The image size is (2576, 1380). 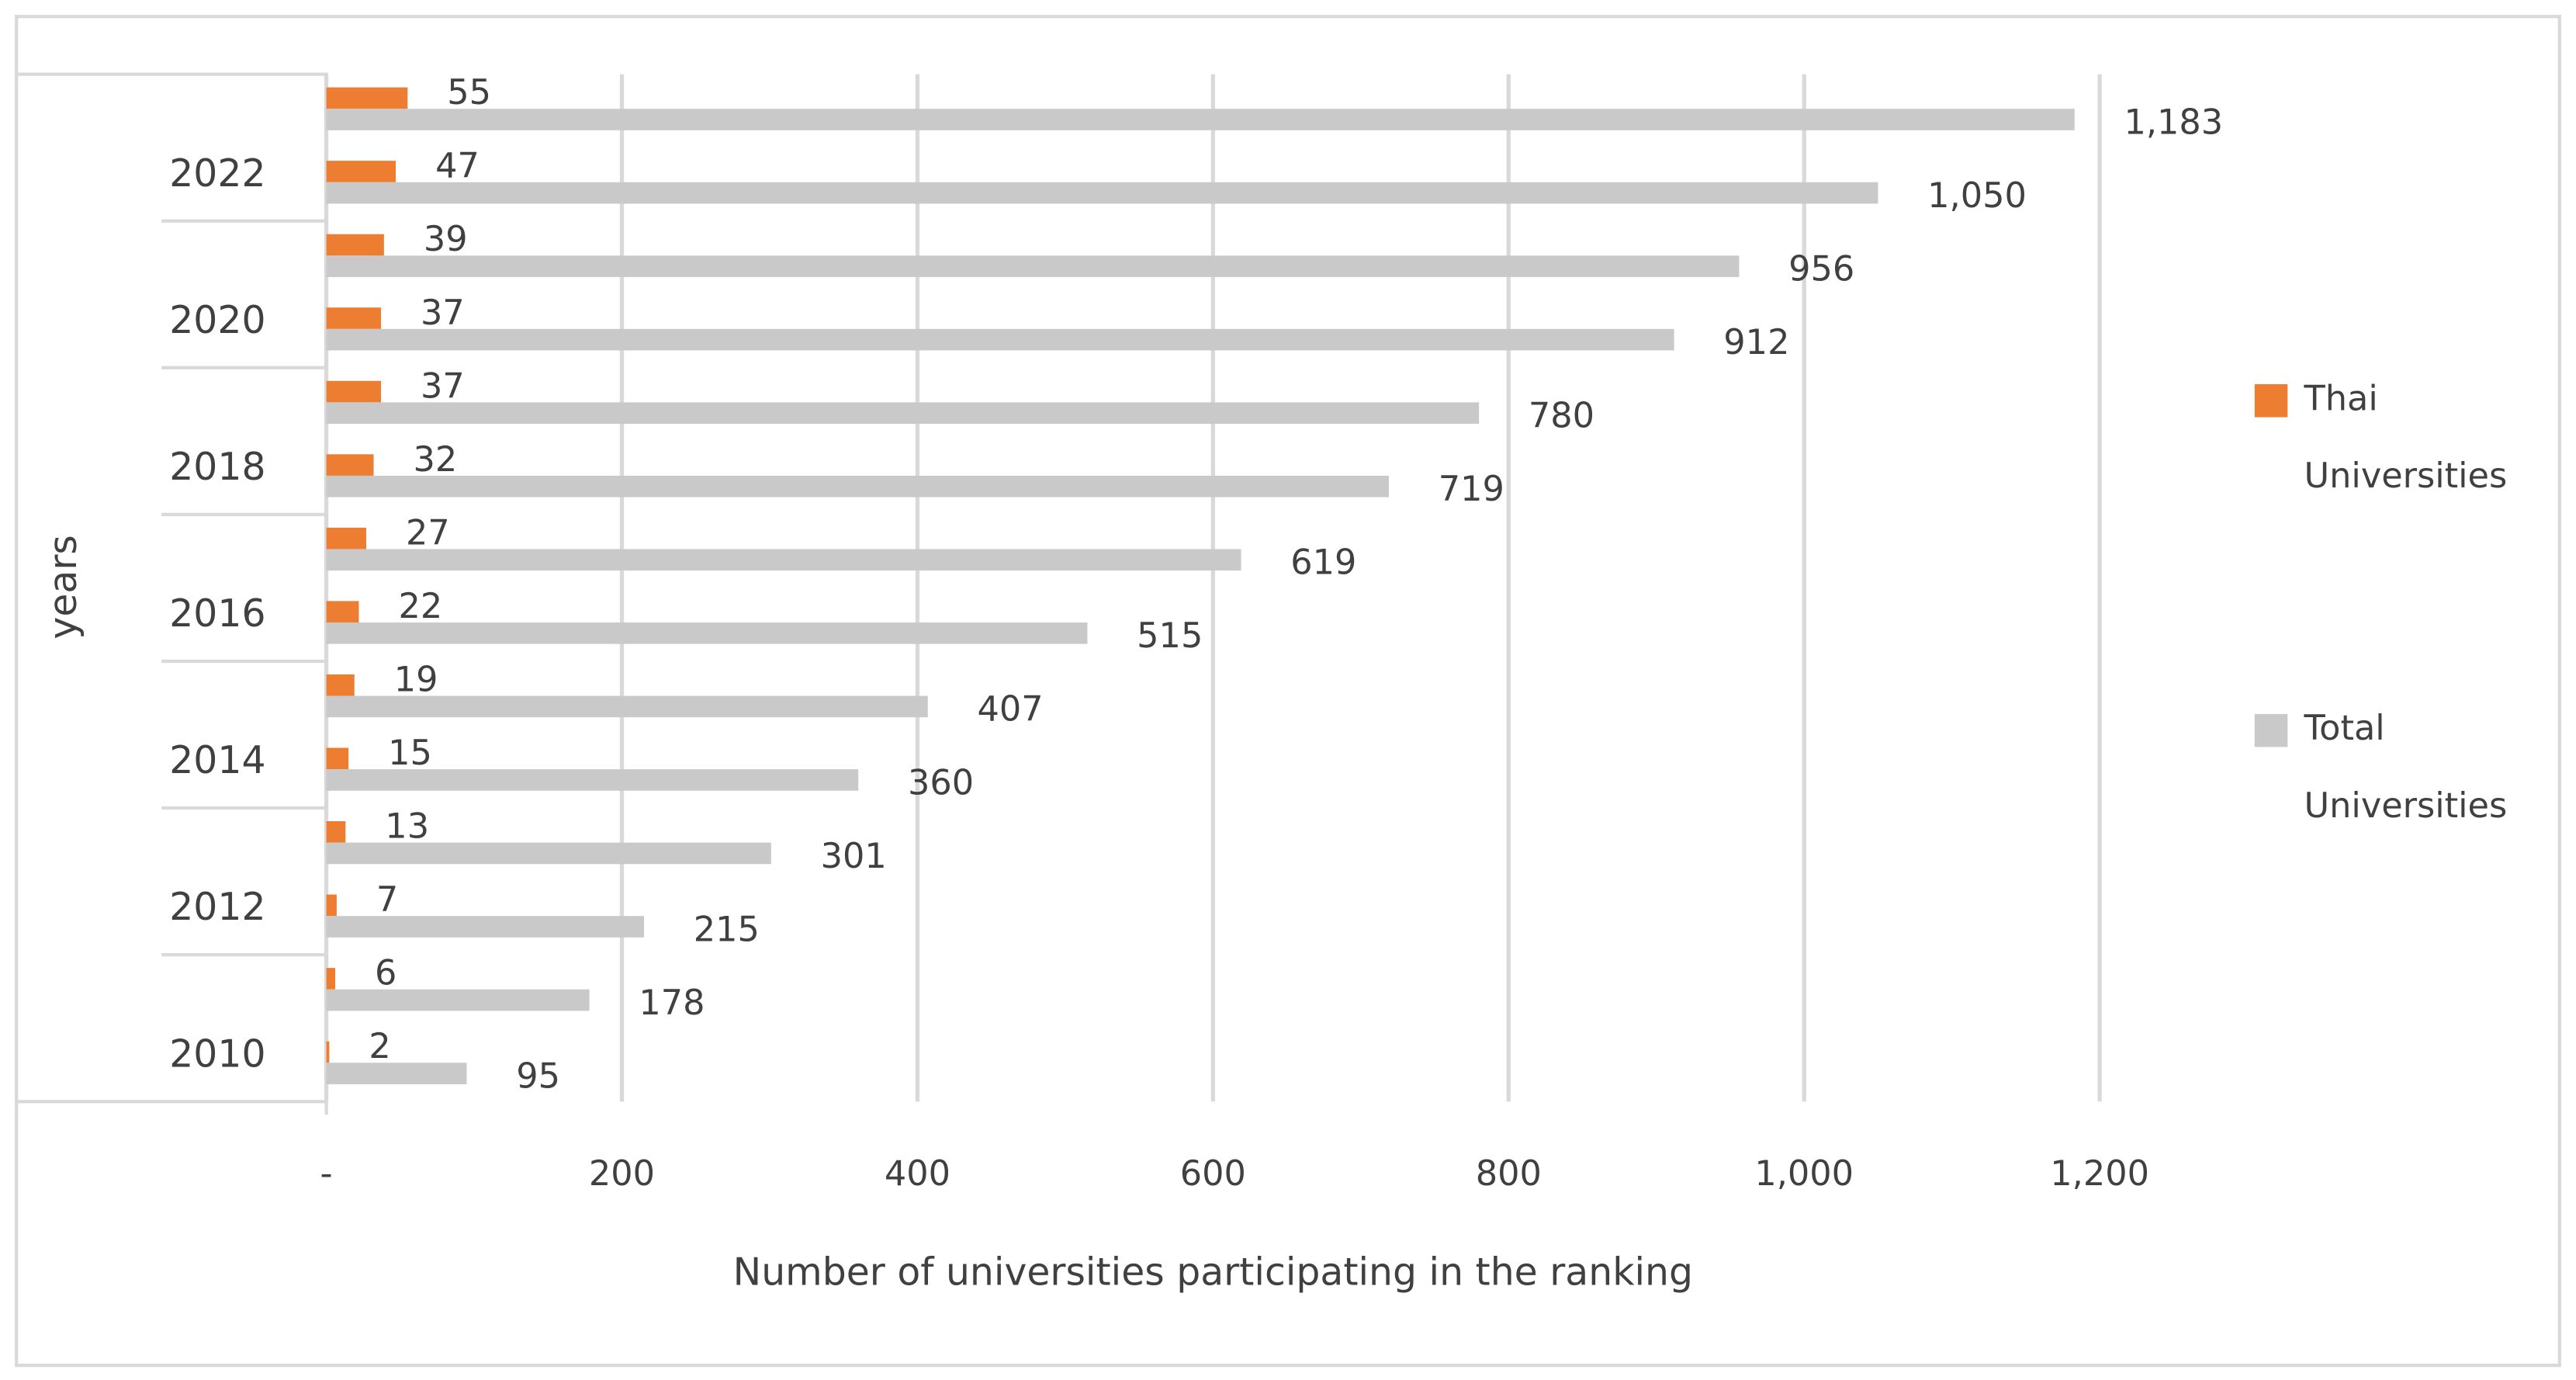 I want to click on category-axis, so click(x=172, y=588).